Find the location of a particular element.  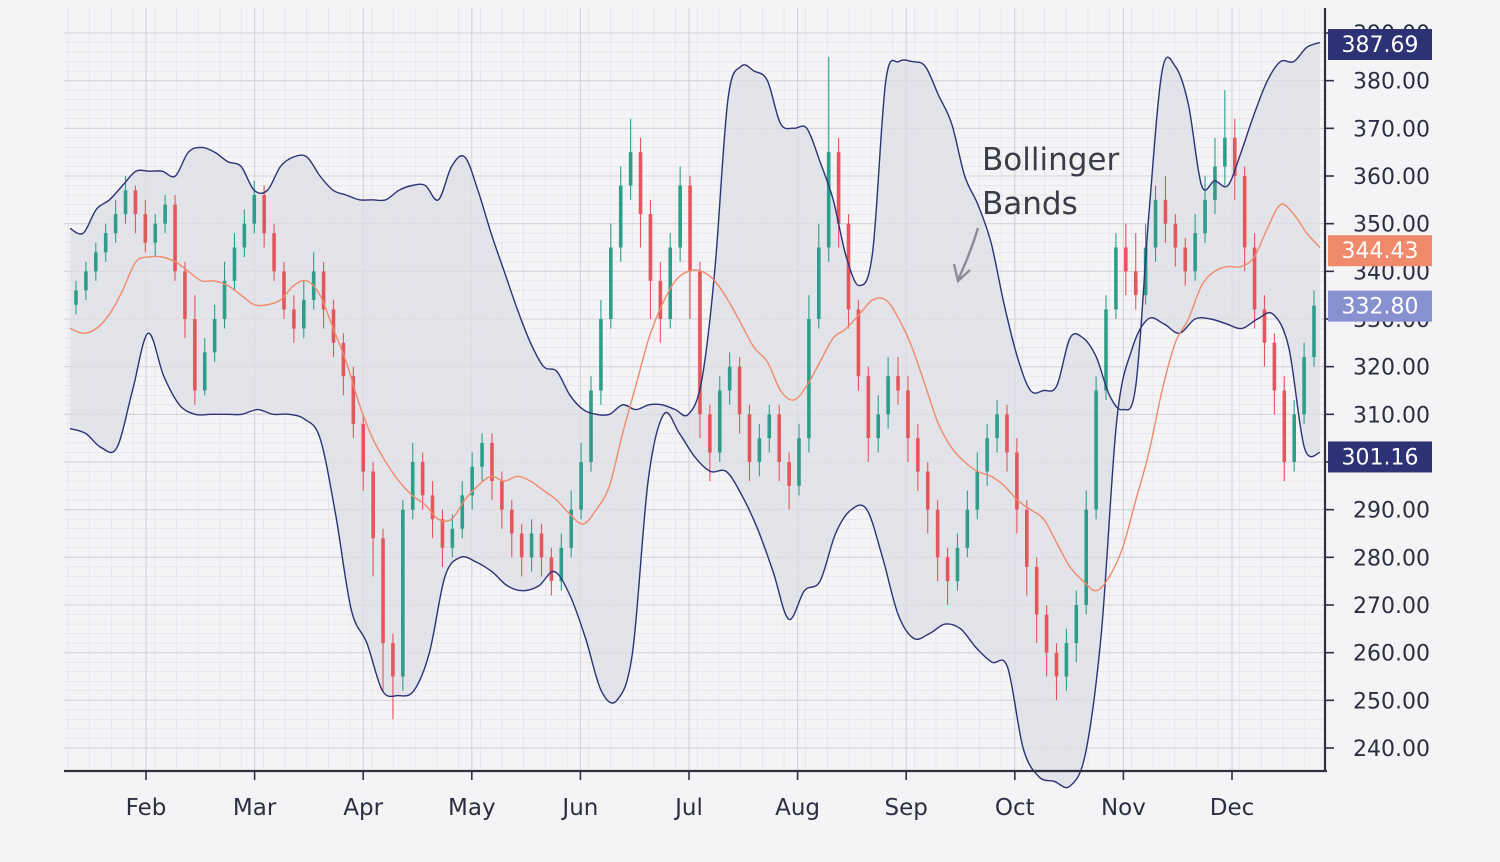

middle-band-badge-text: 344.43 is located at coordinates (1380, 251).